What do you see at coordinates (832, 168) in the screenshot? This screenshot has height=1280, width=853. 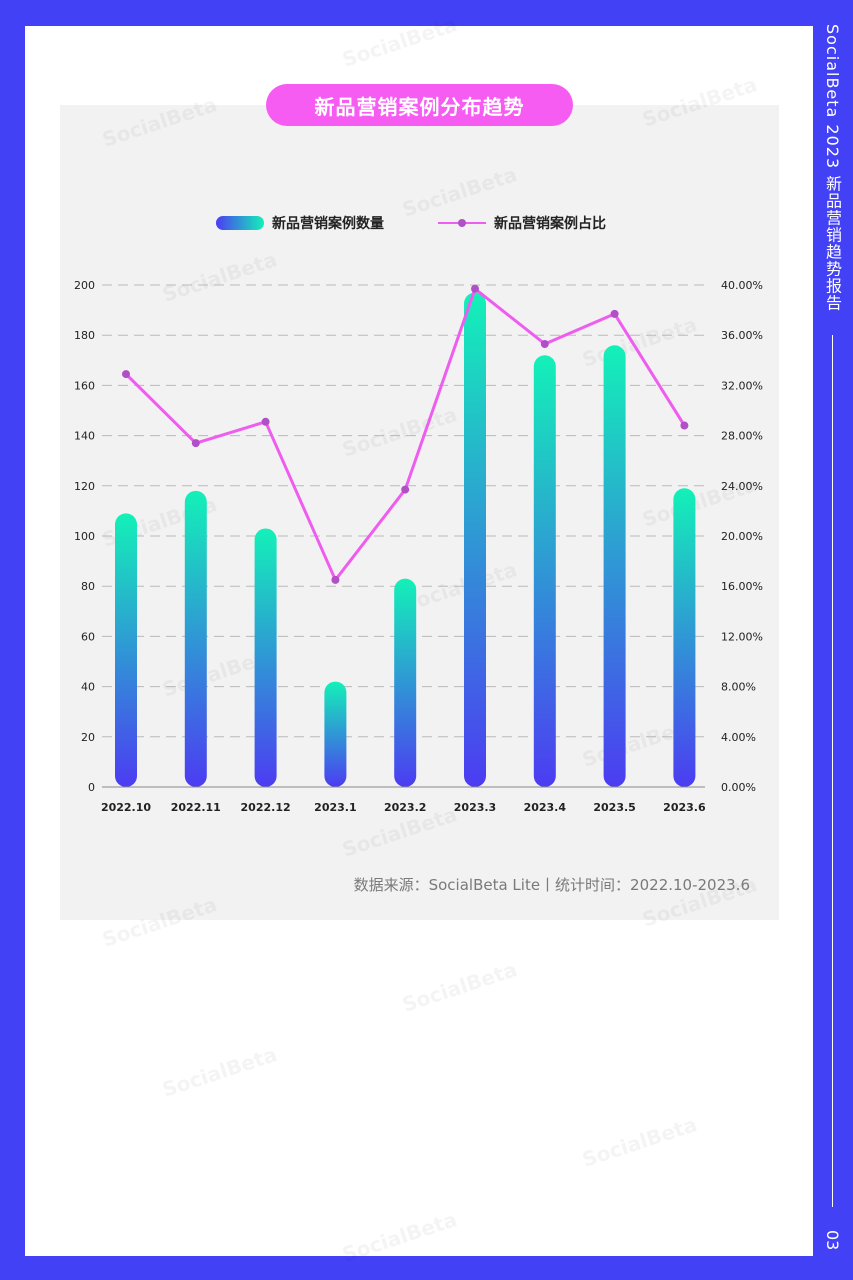 I see `report-side-title: SocialBeta 2023 新品营销趋势报告` at bounding box center [832, 168].